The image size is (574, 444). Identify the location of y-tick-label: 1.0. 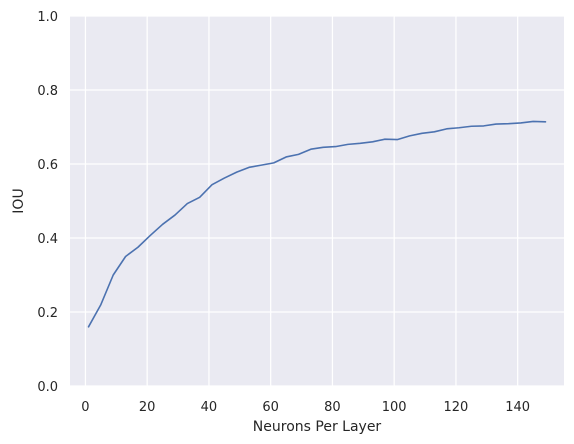
(47, 17).